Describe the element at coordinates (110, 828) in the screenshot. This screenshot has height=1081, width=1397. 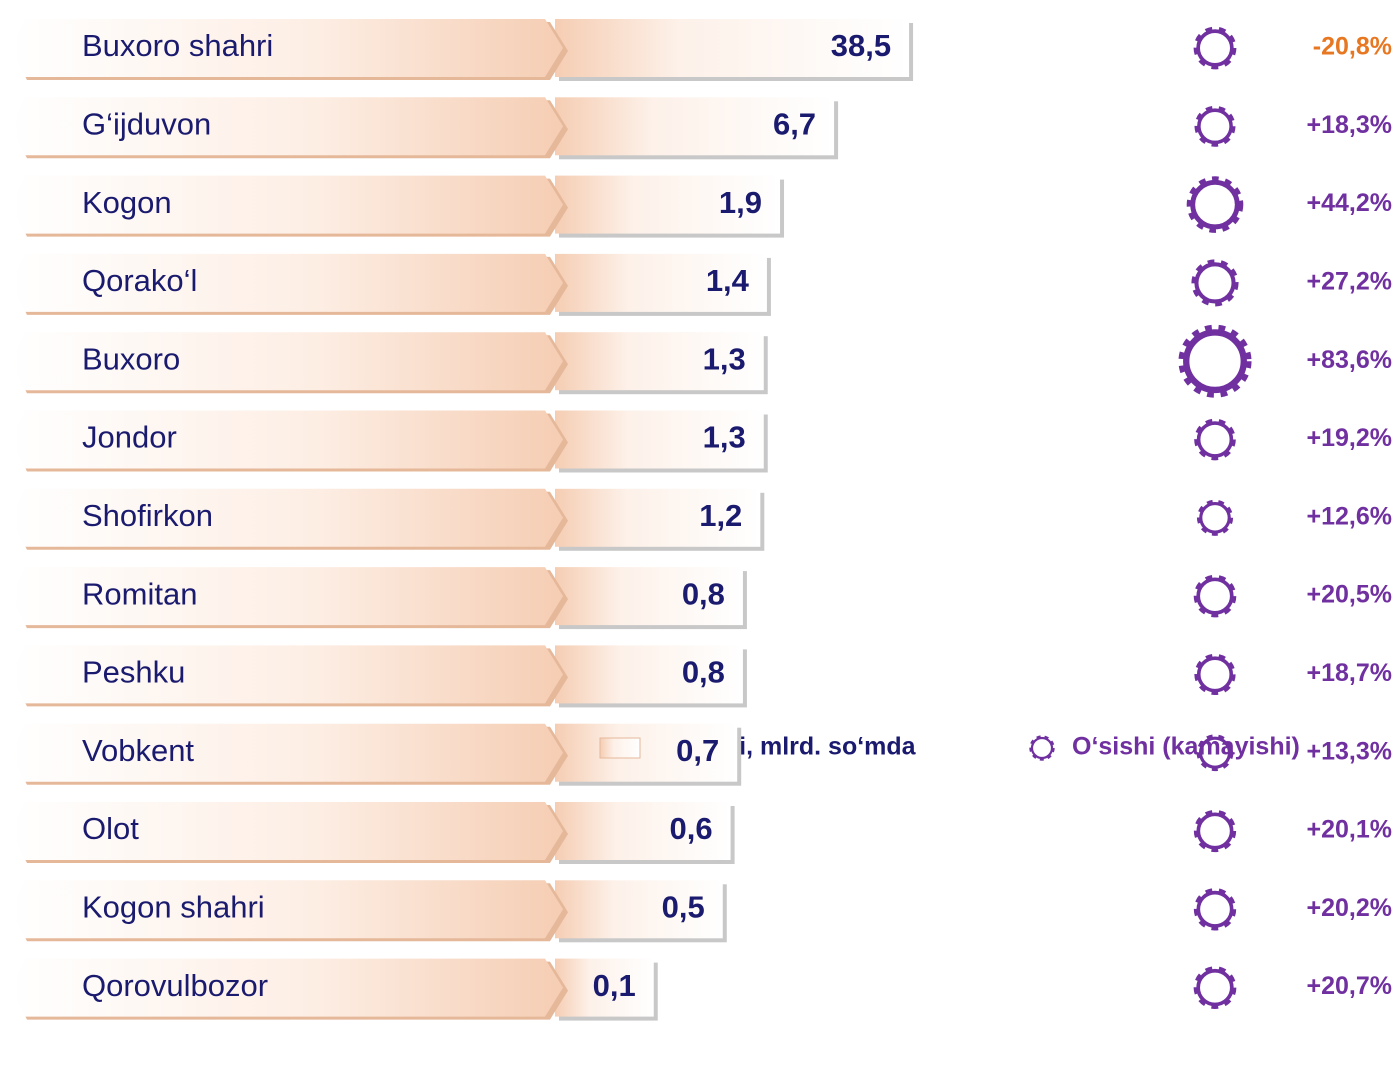
I see `category-label: Olot` at that location.